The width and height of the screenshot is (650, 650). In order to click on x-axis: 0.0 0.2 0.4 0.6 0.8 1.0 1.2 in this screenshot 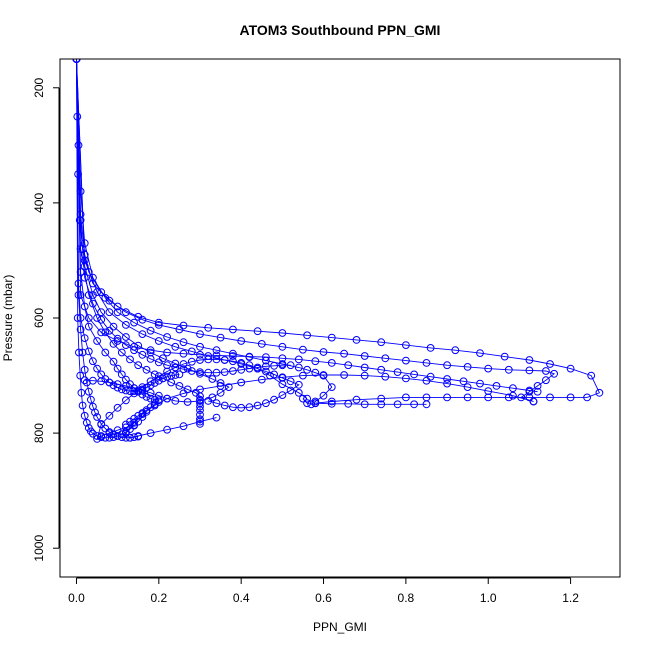, I will do `click(323, 591)`.